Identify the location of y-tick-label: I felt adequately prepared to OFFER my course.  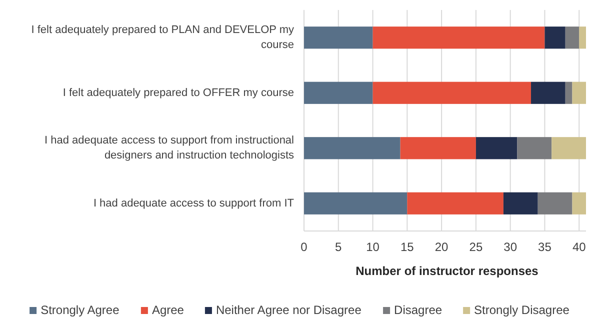
(178, 92).